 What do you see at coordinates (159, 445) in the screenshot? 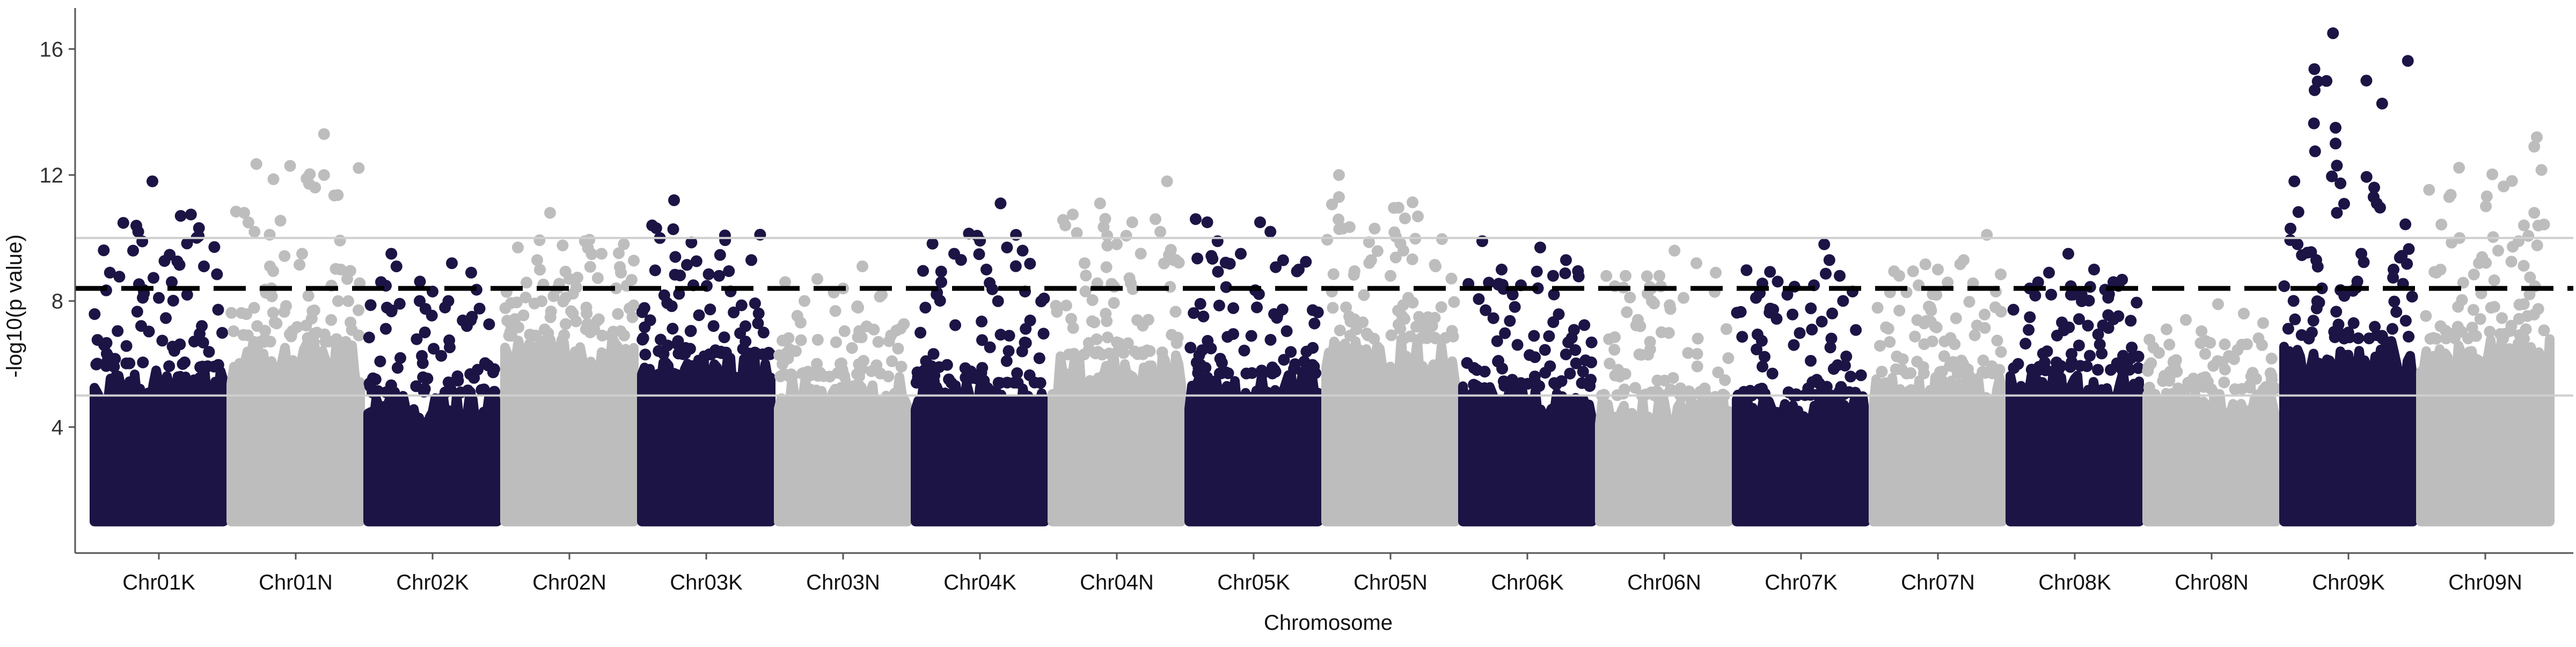
I see `point-cloud-chr01k` at bounding box center [159, 445].